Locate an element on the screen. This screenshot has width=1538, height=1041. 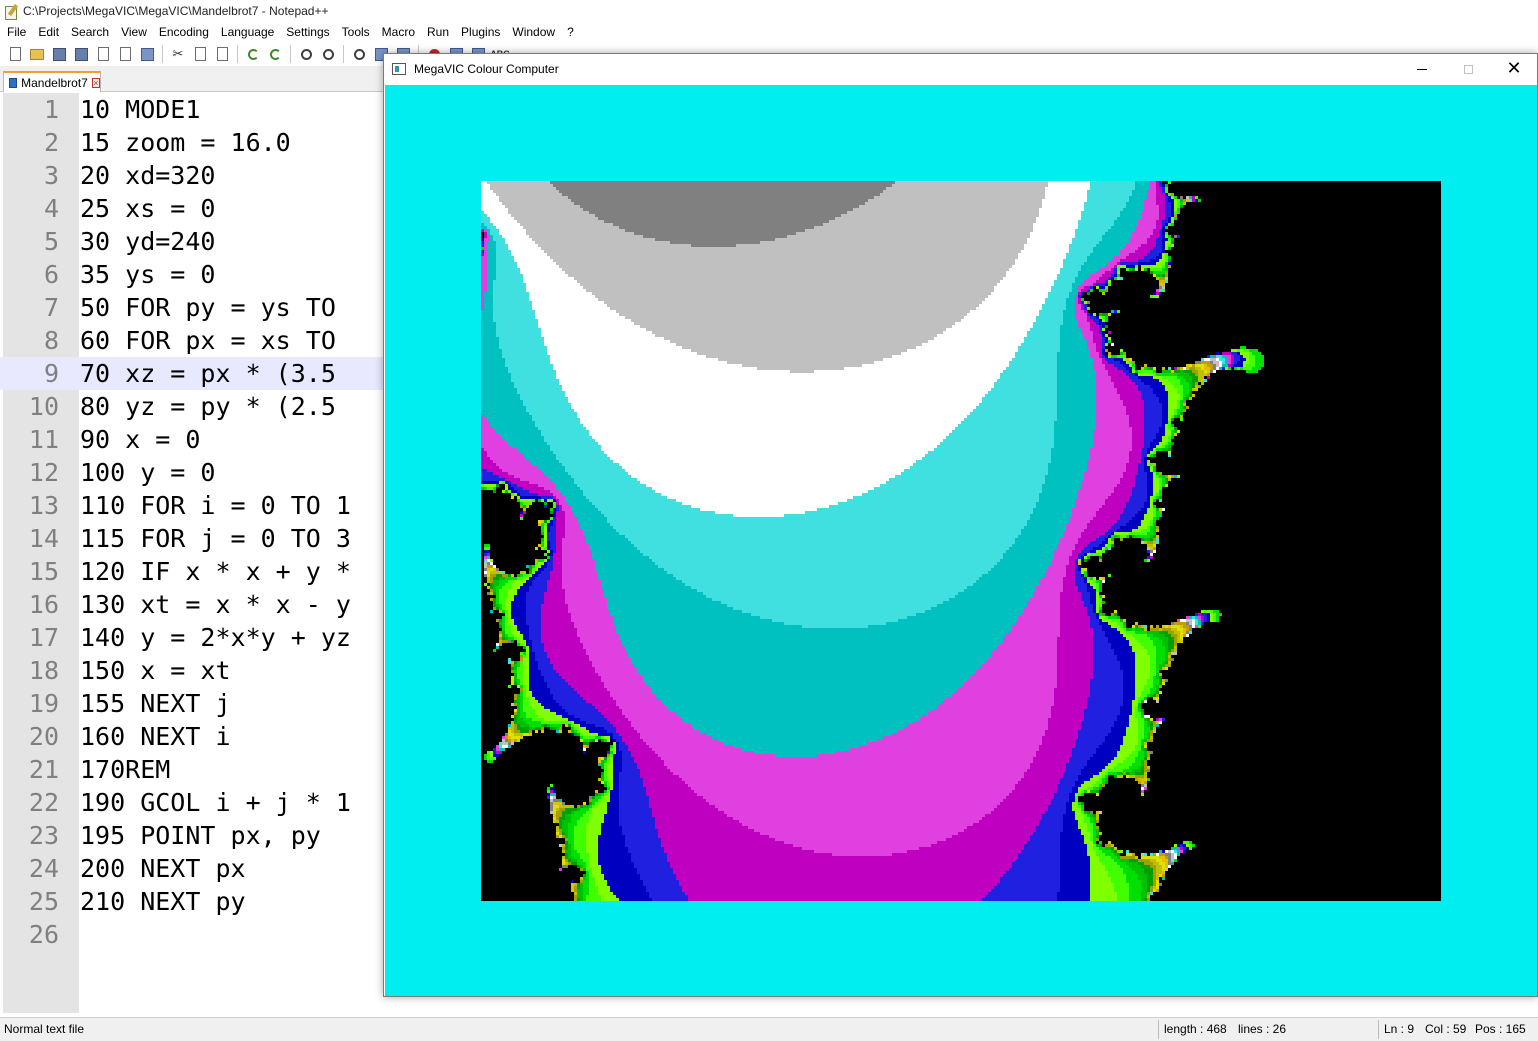
copy-icon is located at coordinates (200, 54).